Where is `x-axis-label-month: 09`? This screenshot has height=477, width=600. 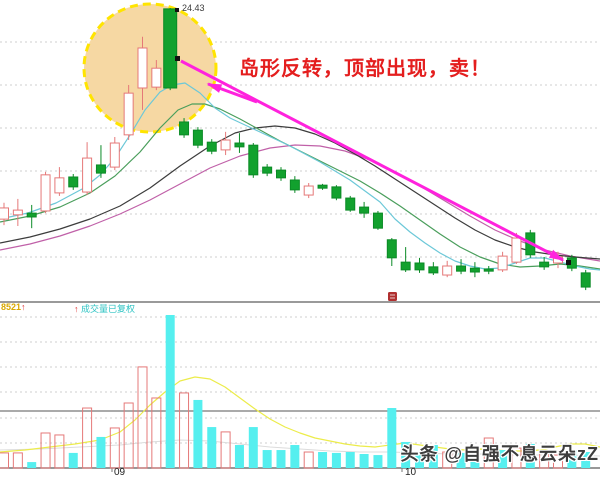 x-axis-label-month: 09 is located at coordinates (120, 472).